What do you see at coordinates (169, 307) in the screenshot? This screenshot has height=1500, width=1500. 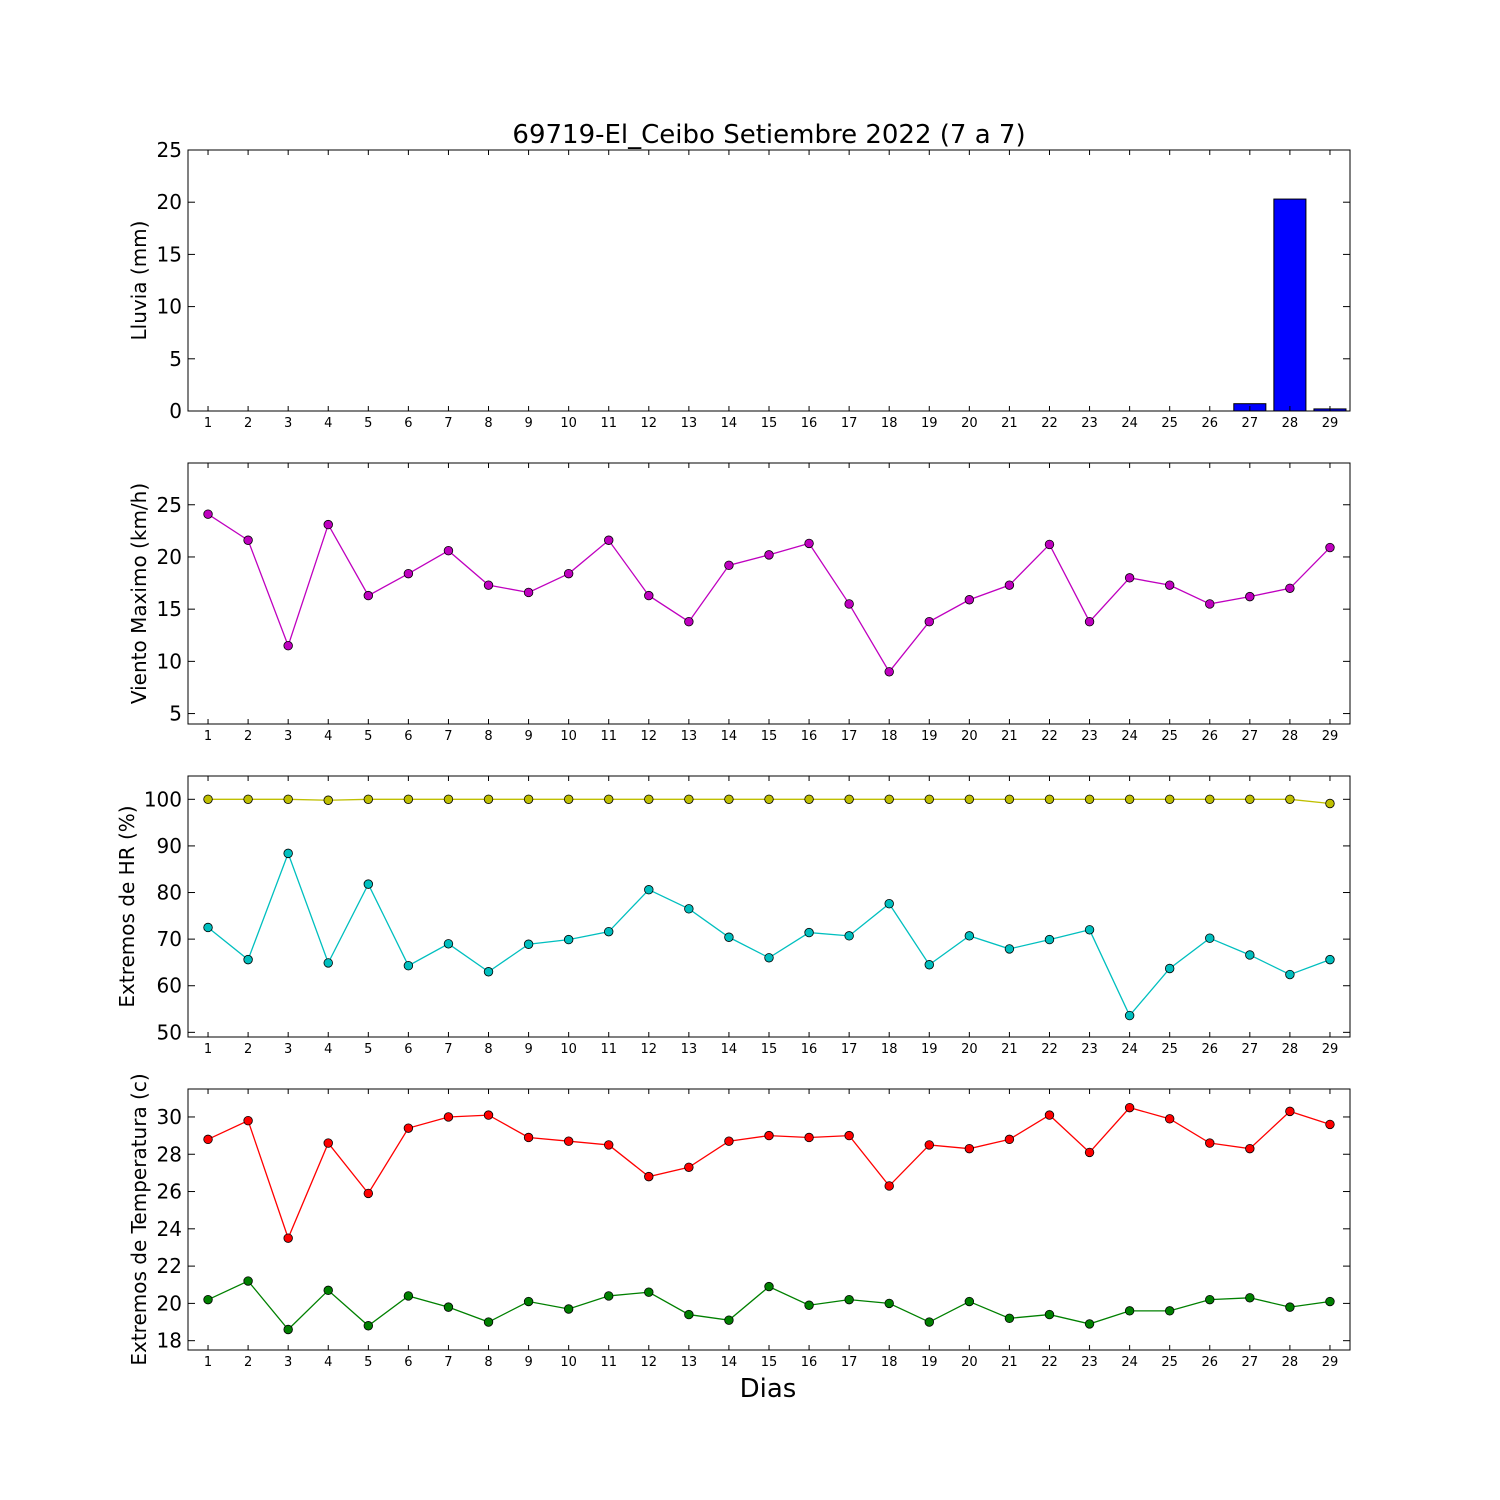 I see `rain-ytick-label: 10` at bounding box center [169, 307].